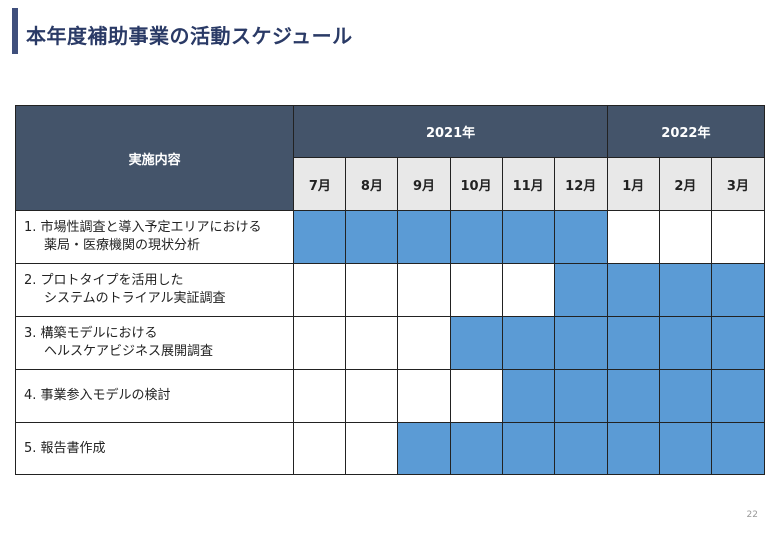 Image resolution: width=780 pixels, height=540 pixels. Describe the element at coordinates (143, 227) in the screenshot. I see `task-label-line1: 1. 市場性調査と導入予定エリアにおける` at that location.